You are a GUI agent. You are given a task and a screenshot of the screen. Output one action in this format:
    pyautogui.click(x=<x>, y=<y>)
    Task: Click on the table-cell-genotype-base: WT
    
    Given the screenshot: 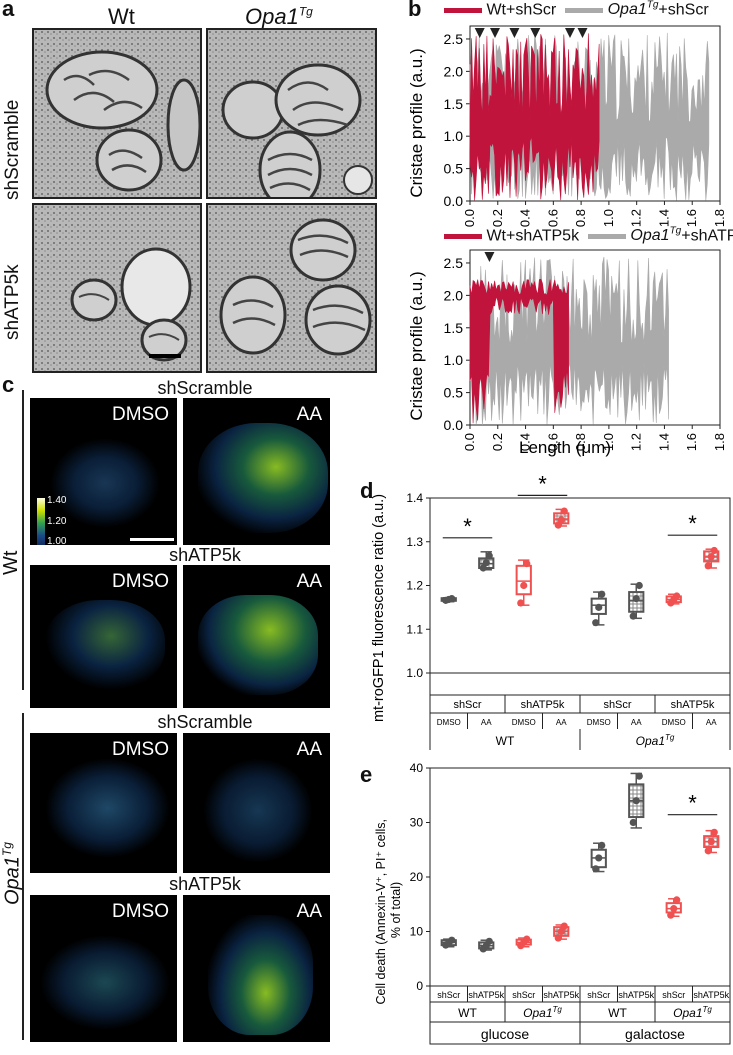 What is the action you would take?
    pyautogui.click(x=617, y=1013)
    